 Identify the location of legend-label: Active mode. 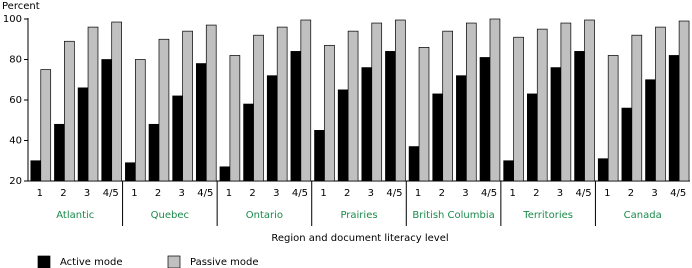
(91, 262).